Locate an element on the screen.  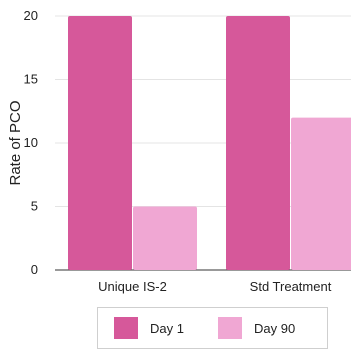
legend-item-day-1: Day 1 is located at coordinates (149, 328).